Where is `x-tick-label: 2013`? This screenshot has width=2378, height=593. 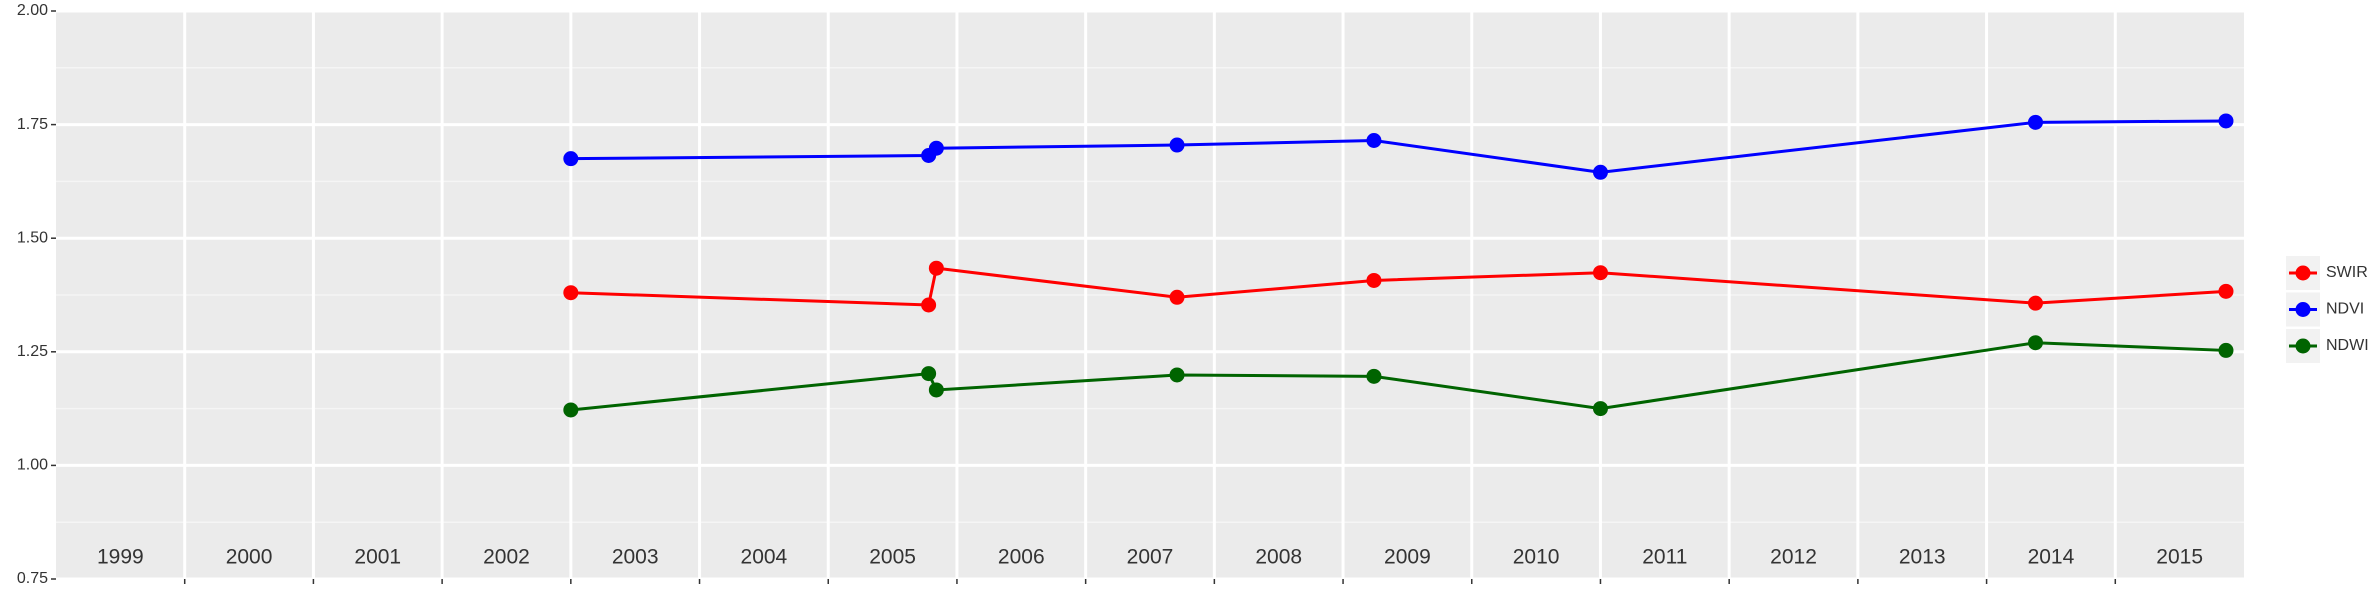
x-tick-label: 2013 is located at coordinates (1922, 557).